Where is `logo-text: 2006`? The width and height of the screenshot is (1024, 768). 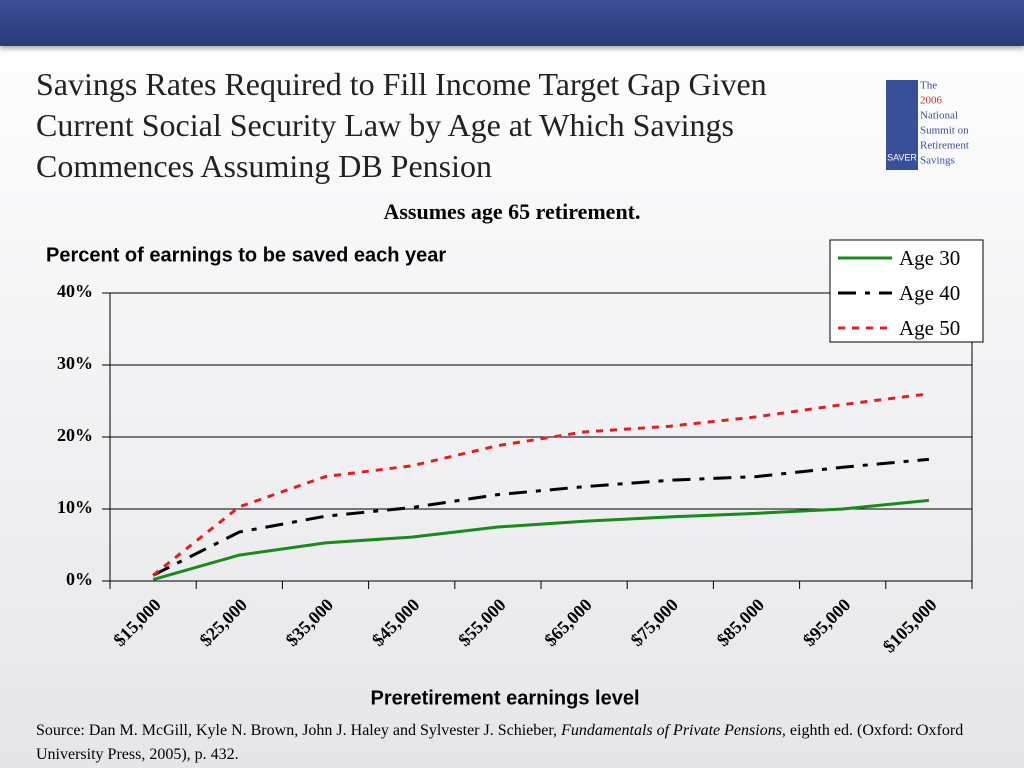 logo-text: 2006 is located at coordinates (931, 101).